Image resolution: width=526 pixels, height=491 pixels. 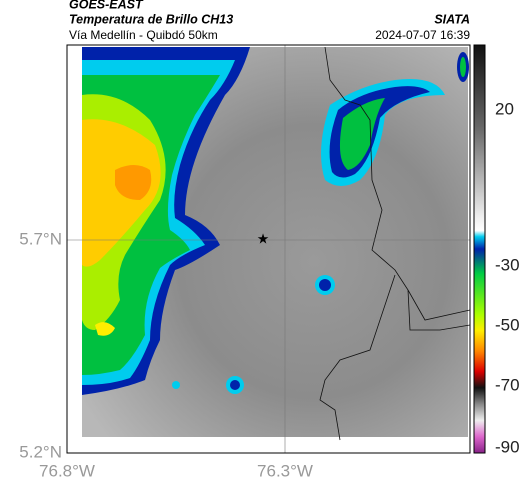 What do you see at coordinates (143, 35) in the screenshot?
I see `subtitle: Vía Medellín - Quibdó 50km` at bounding box center [143, 35].